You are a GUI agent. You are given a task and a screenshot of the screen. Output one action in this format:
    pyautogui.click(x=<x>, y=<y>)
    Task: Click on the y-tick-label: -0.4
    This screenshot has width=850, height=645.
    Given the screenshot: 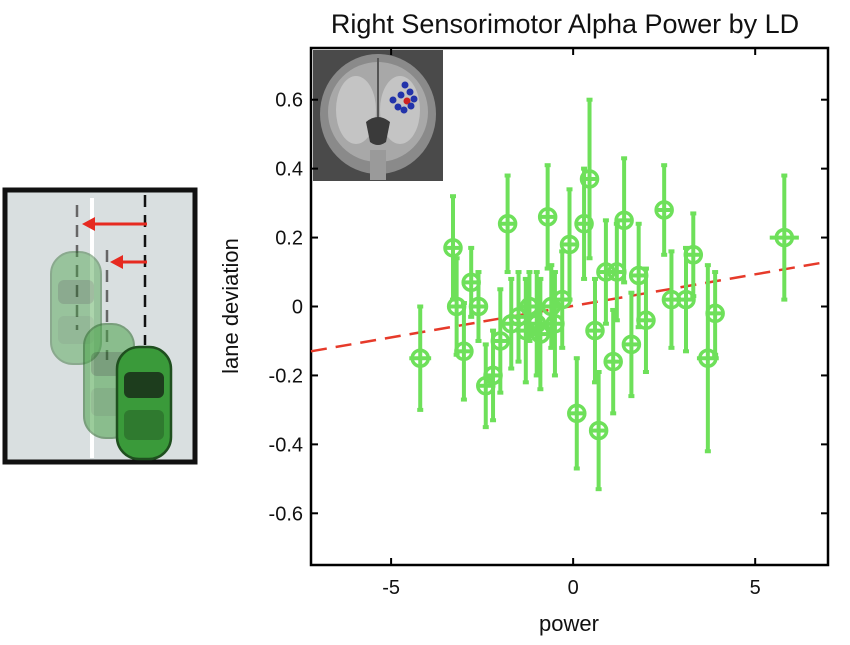 What is the action you would take?
    pyautogui.click(x=286, y=445)
    